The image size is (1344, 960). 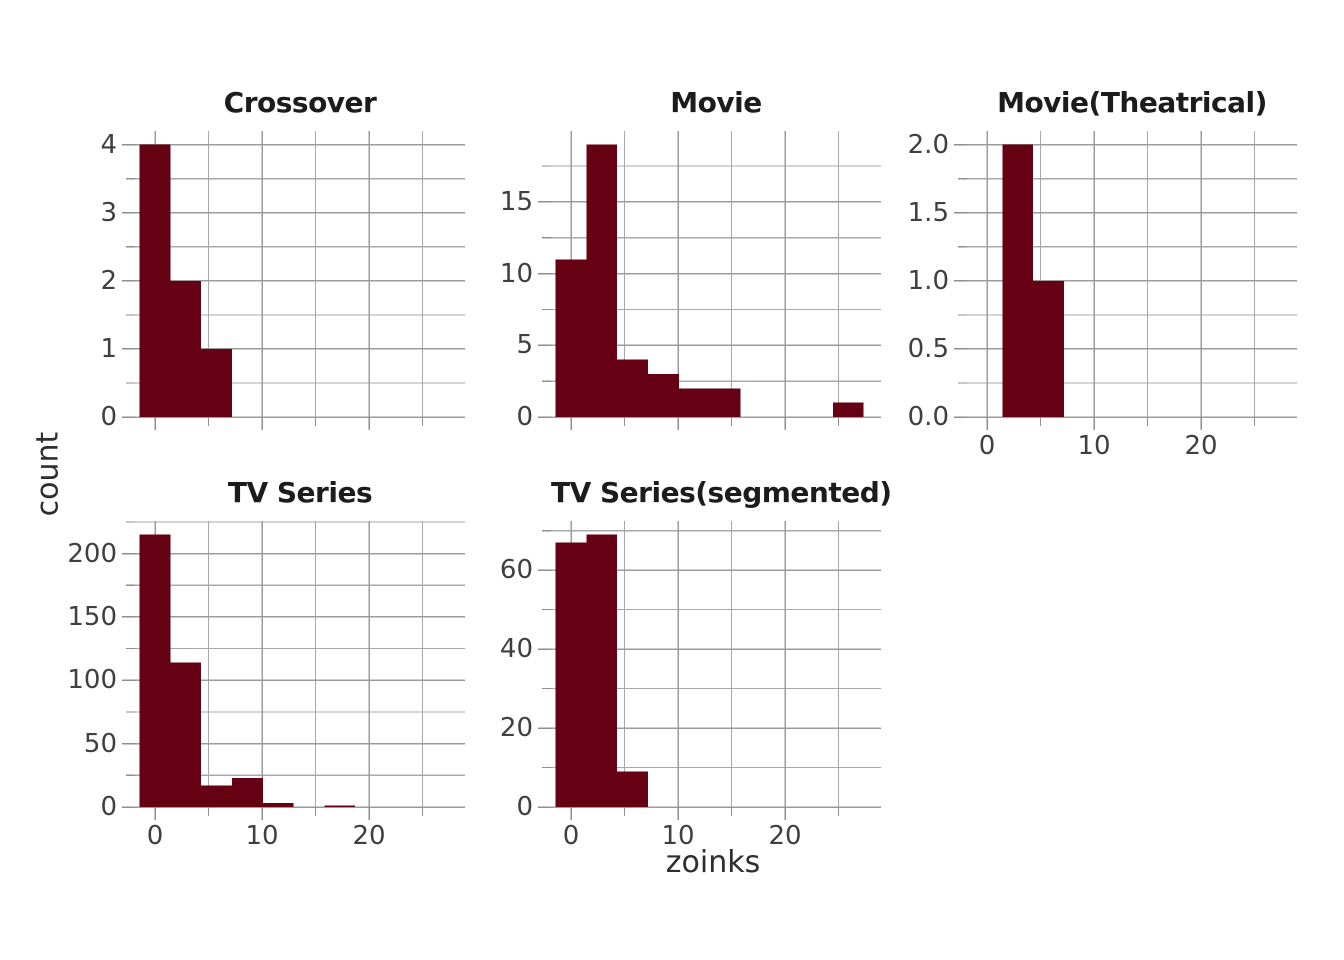 I want to click on y-tick-label: 5, so click(x=524, y=345).